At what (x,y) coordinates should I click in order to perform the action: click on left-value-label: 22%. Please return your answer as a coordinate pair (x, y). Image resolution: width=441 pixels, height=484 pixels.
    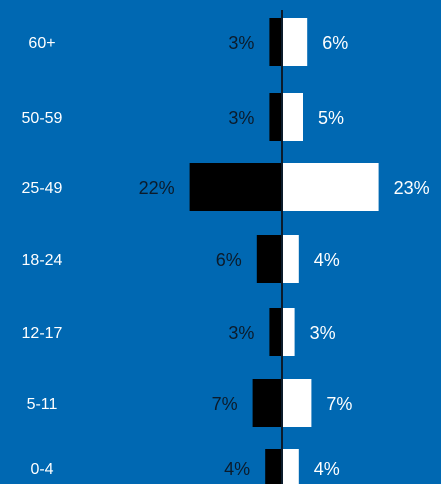
    Looking at the image, I should click on (157, 188).